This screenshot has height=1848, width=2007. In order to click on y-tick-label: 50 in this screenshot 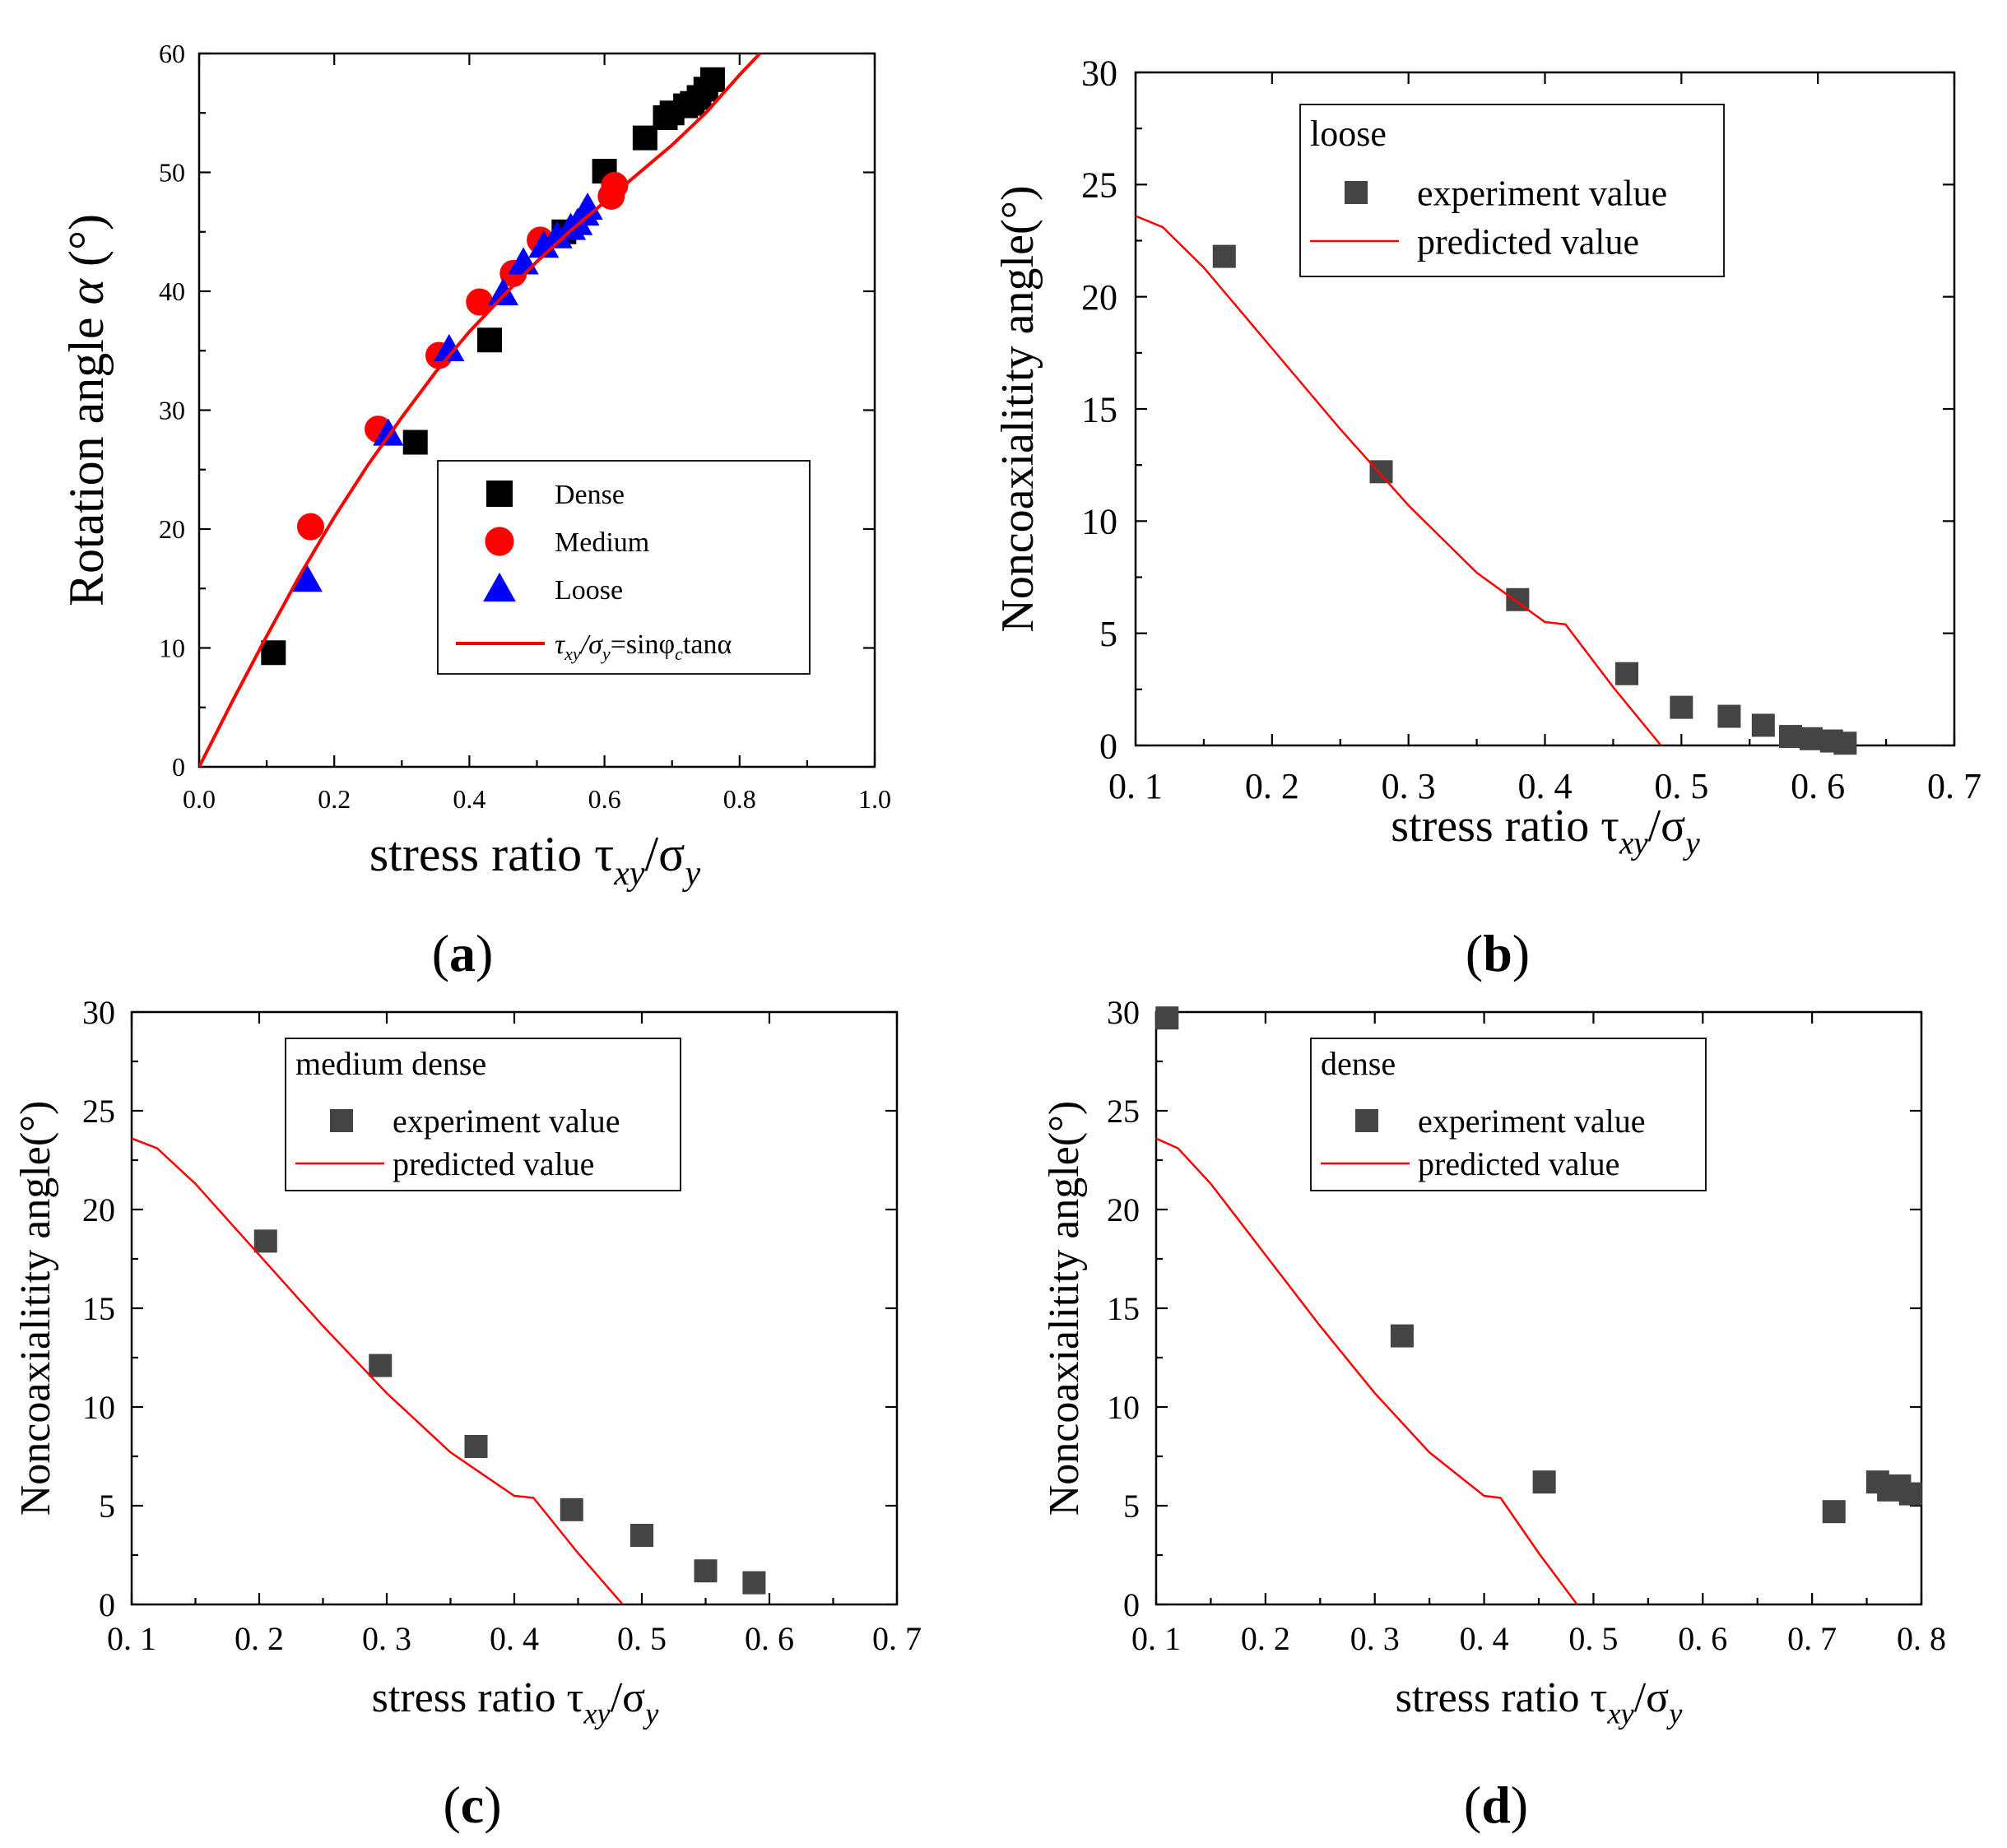, I will do `click(172, 173)`.